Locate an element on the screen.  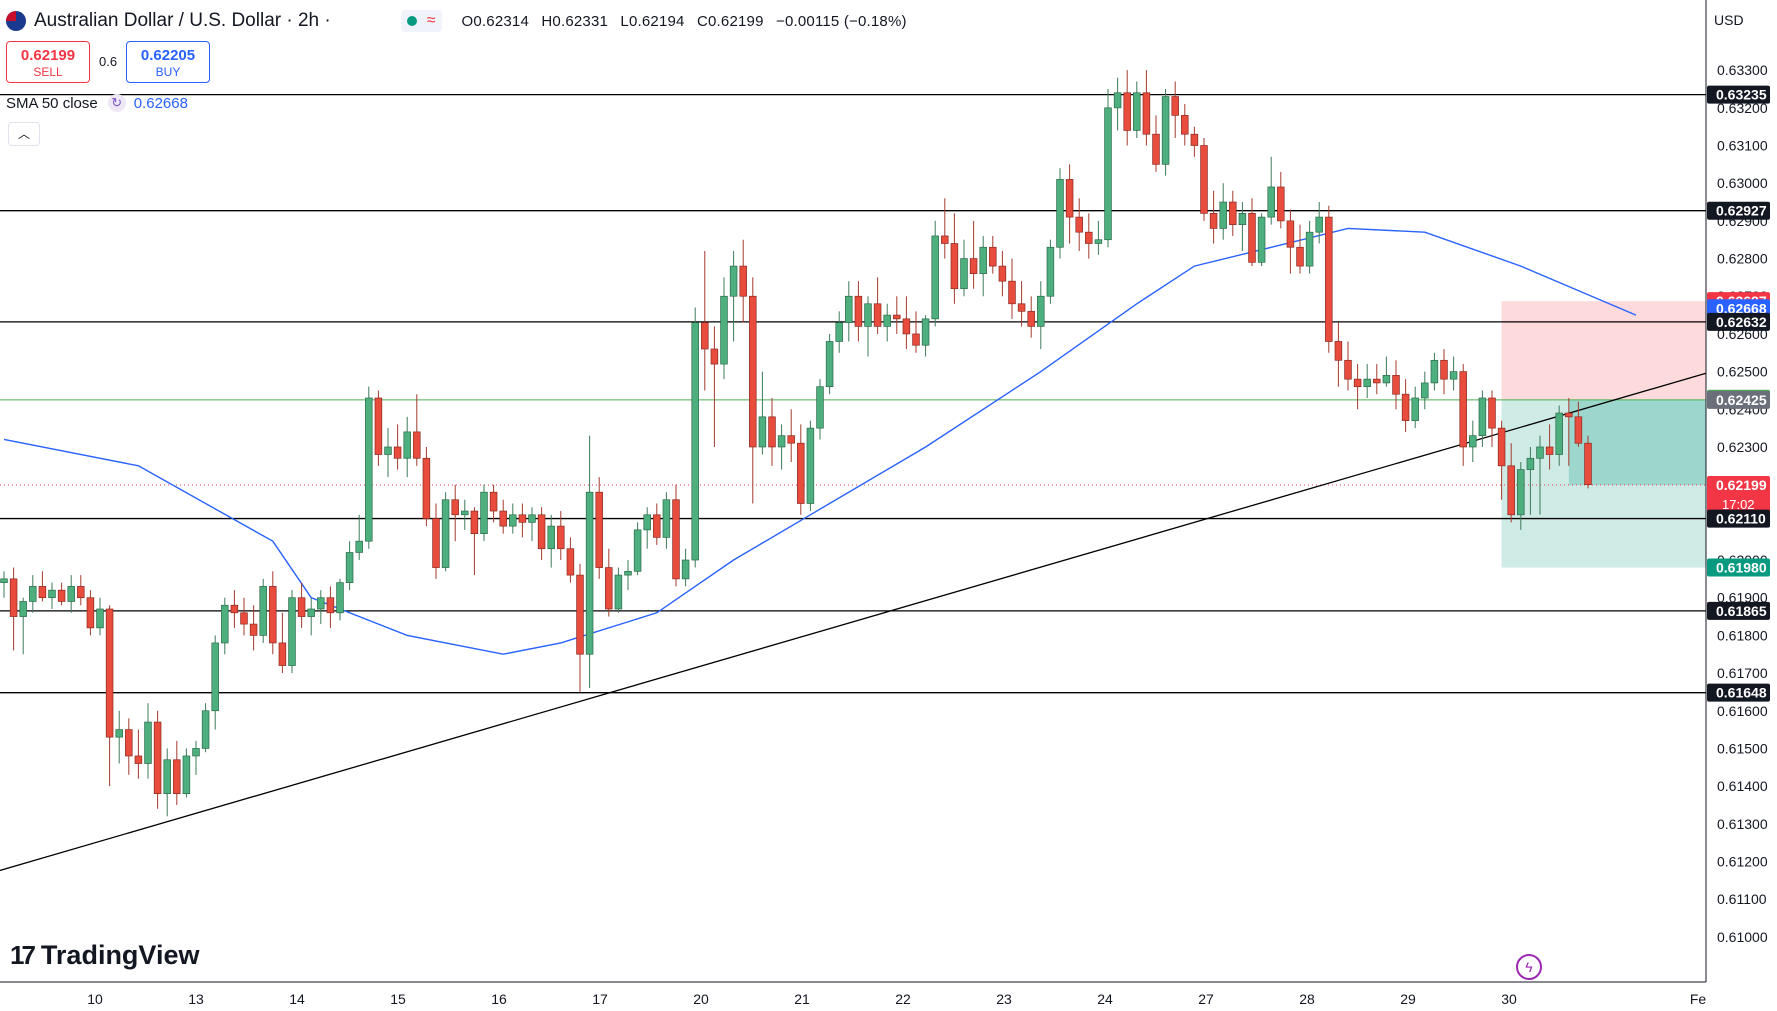
x-tick-label: 14 is located at coordinates (297, 999).